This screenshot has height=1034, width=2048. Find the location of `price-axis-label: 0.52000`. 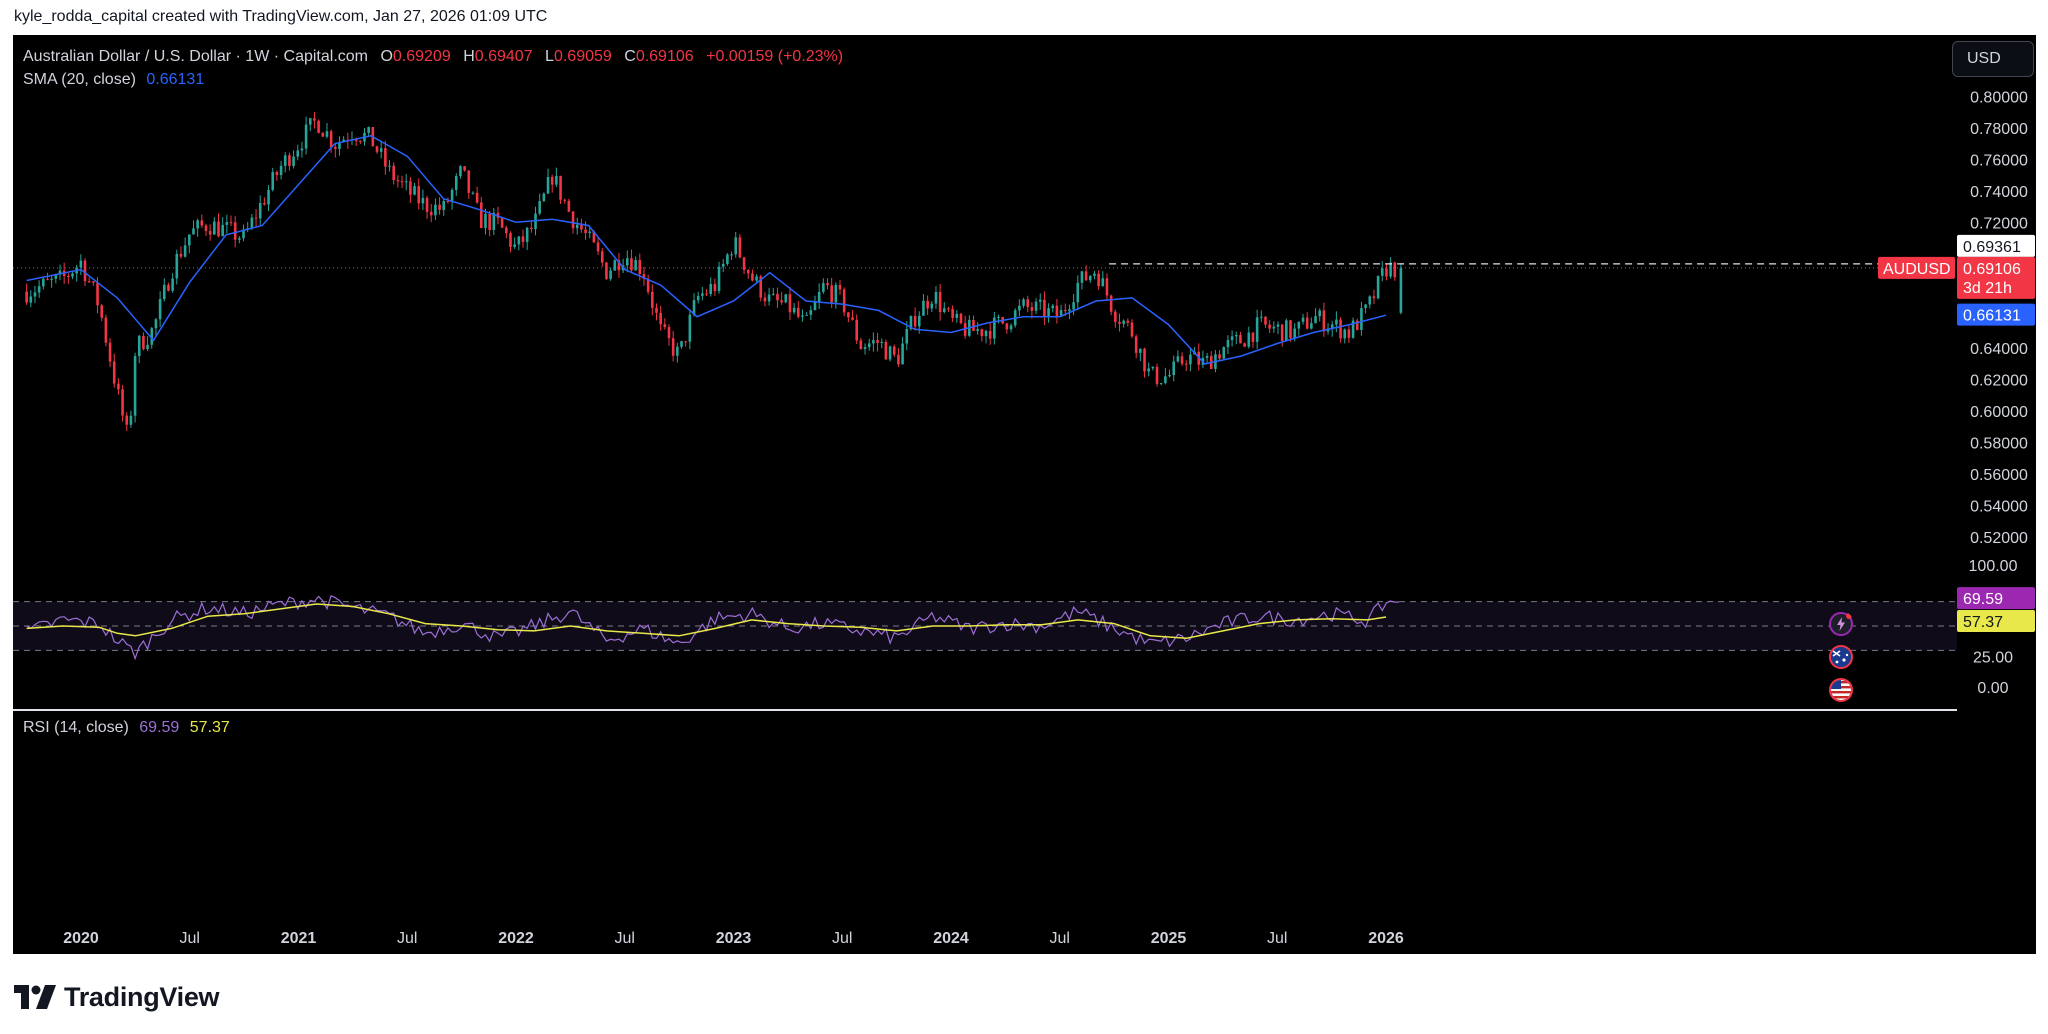

price-axis-label: 0.52000 is located at coordinates (1999, 538).